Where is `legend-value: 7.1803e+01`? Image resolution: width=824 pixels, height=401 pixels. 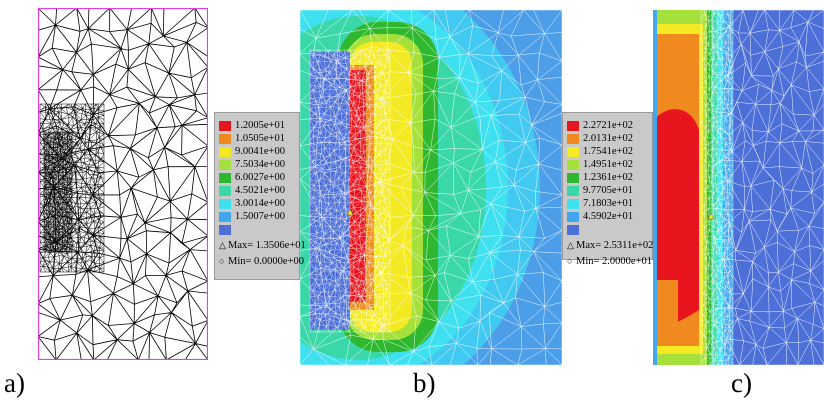 legend-value: 7.1803e+01 is located at coordinates (608, 203).